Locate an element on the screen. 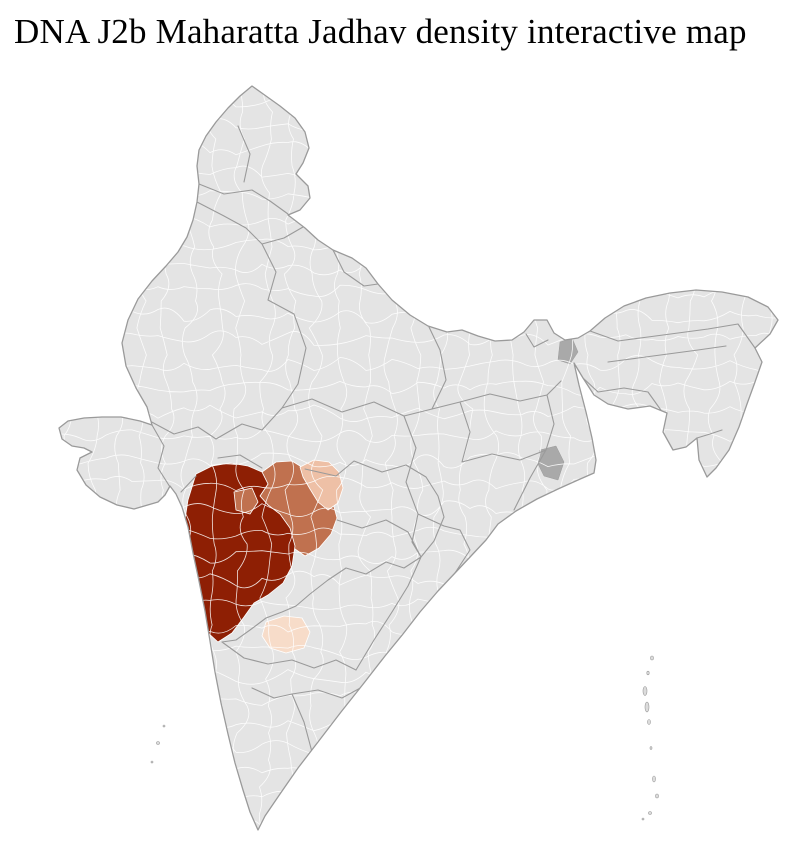 The width and height of the screenshot is (812, 853). lakshadweep-islands is located at coordinates (158, 744).